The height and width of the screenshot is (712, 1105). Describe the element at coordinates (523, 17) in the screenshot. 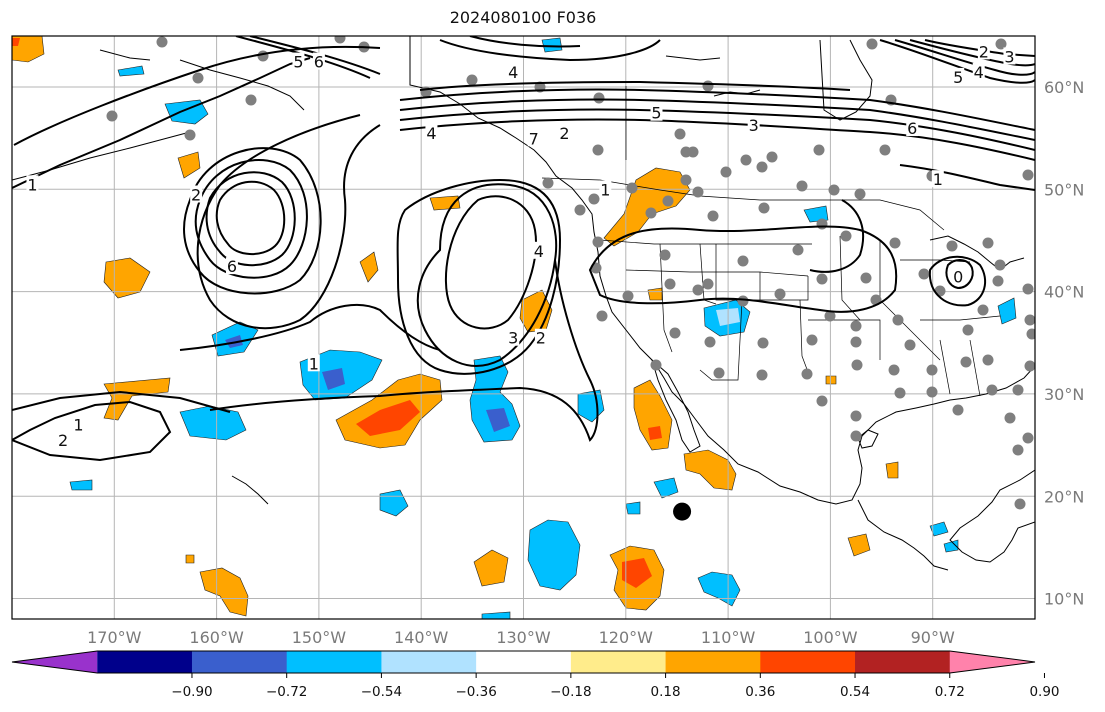

I see `map-title: 2024080100 F036` at that location.